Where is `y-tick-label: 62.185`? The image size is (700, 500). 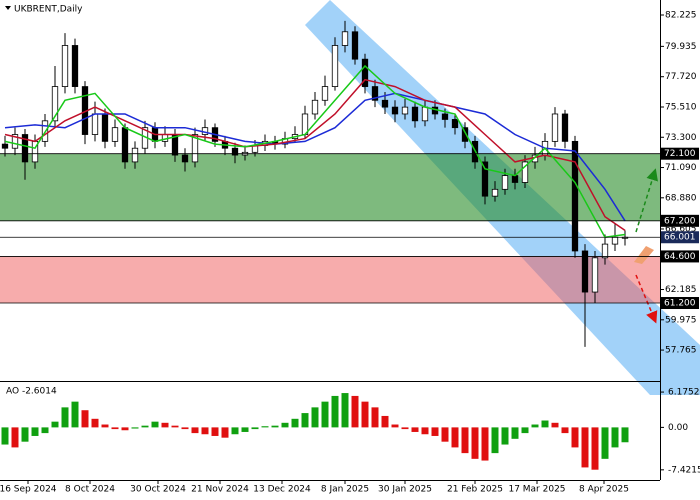 y-tick-label: 62.185 is located at coordinates (681, 290).